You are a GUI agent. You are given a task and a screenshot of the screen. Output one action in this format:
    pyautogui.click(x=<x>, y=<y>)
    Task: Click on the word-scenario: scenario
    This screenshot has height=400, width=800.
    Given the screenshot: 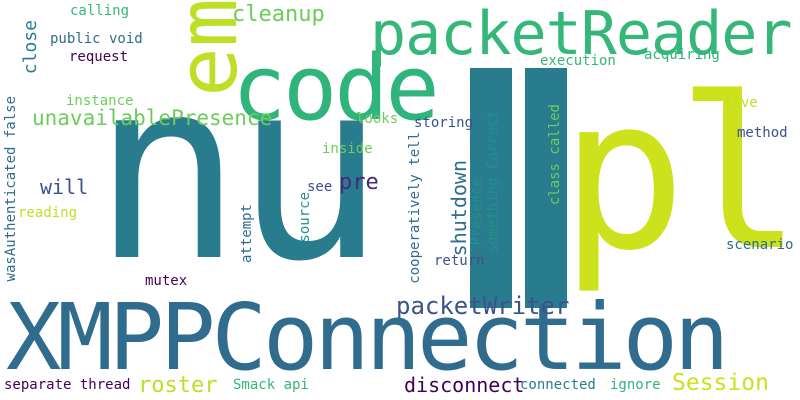 What is the action you would take?
    pyautogui.click(x=760, y=245)
    